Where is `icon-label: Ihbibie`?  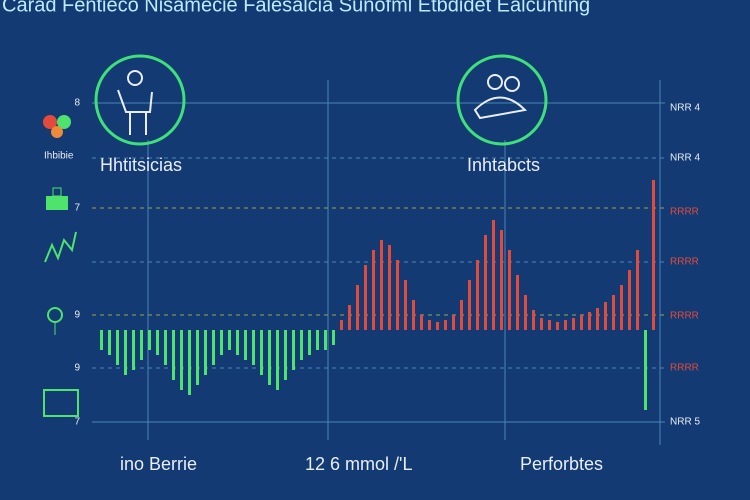 icon-label: Ihbibie is located at coordinates (59, 156).